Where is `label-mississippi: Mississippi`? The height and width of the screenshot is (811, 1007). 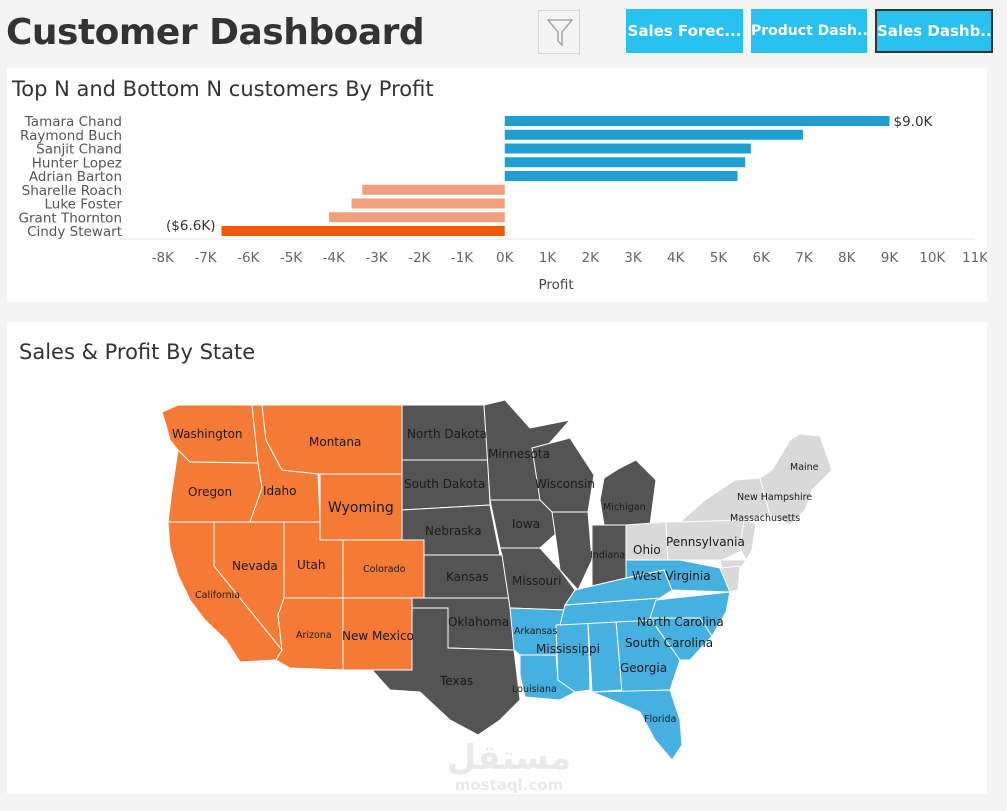 label-mississippi: Mississippi is located at coordinates (568, 649).